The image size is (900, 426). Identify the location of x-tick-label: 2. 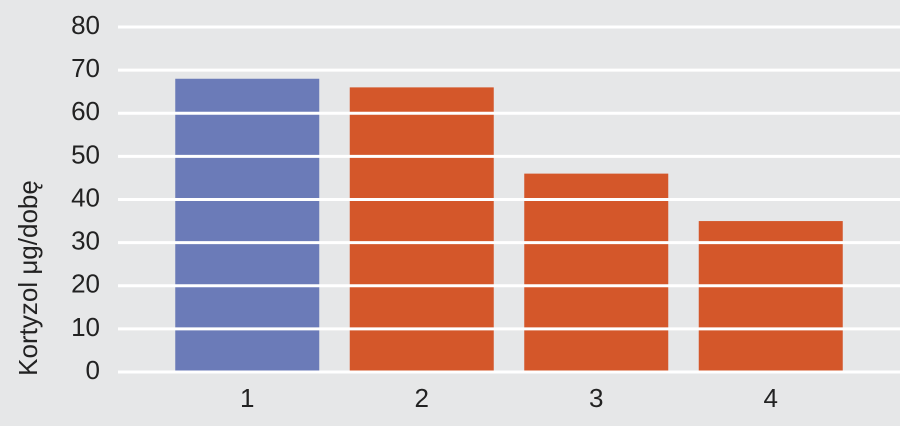
(422, 398).